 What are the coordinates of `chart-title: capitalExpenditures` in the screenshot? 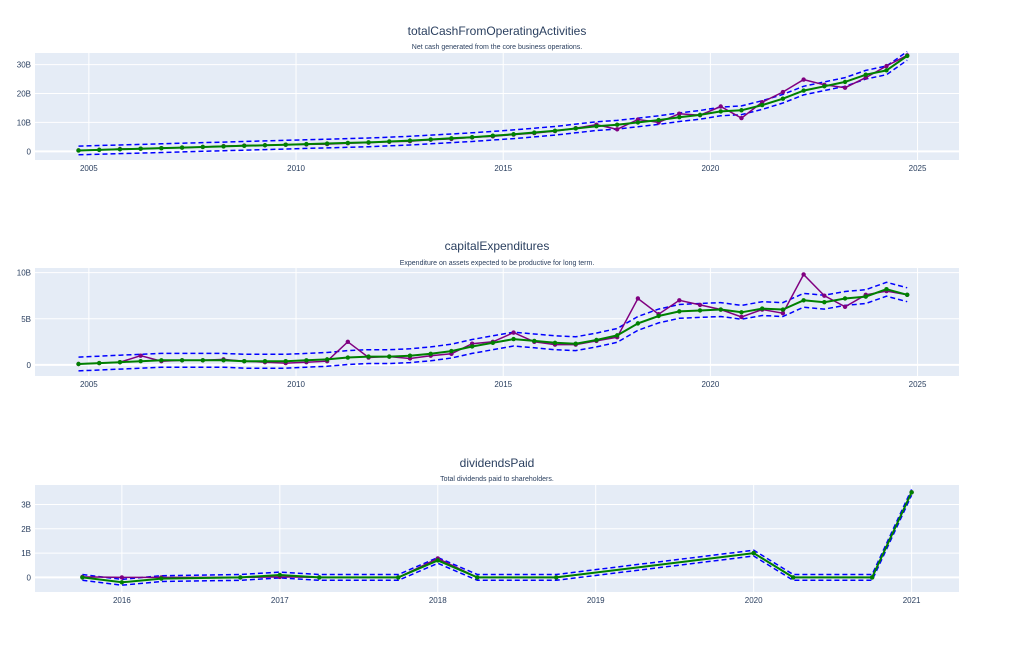 It's located at (497, 246).